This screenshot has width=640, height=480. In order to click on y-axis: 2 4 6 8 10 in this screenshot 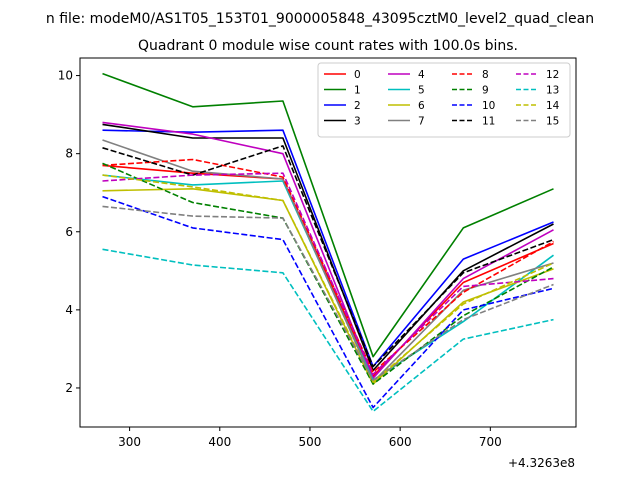, I will do `click(69, 232)`.